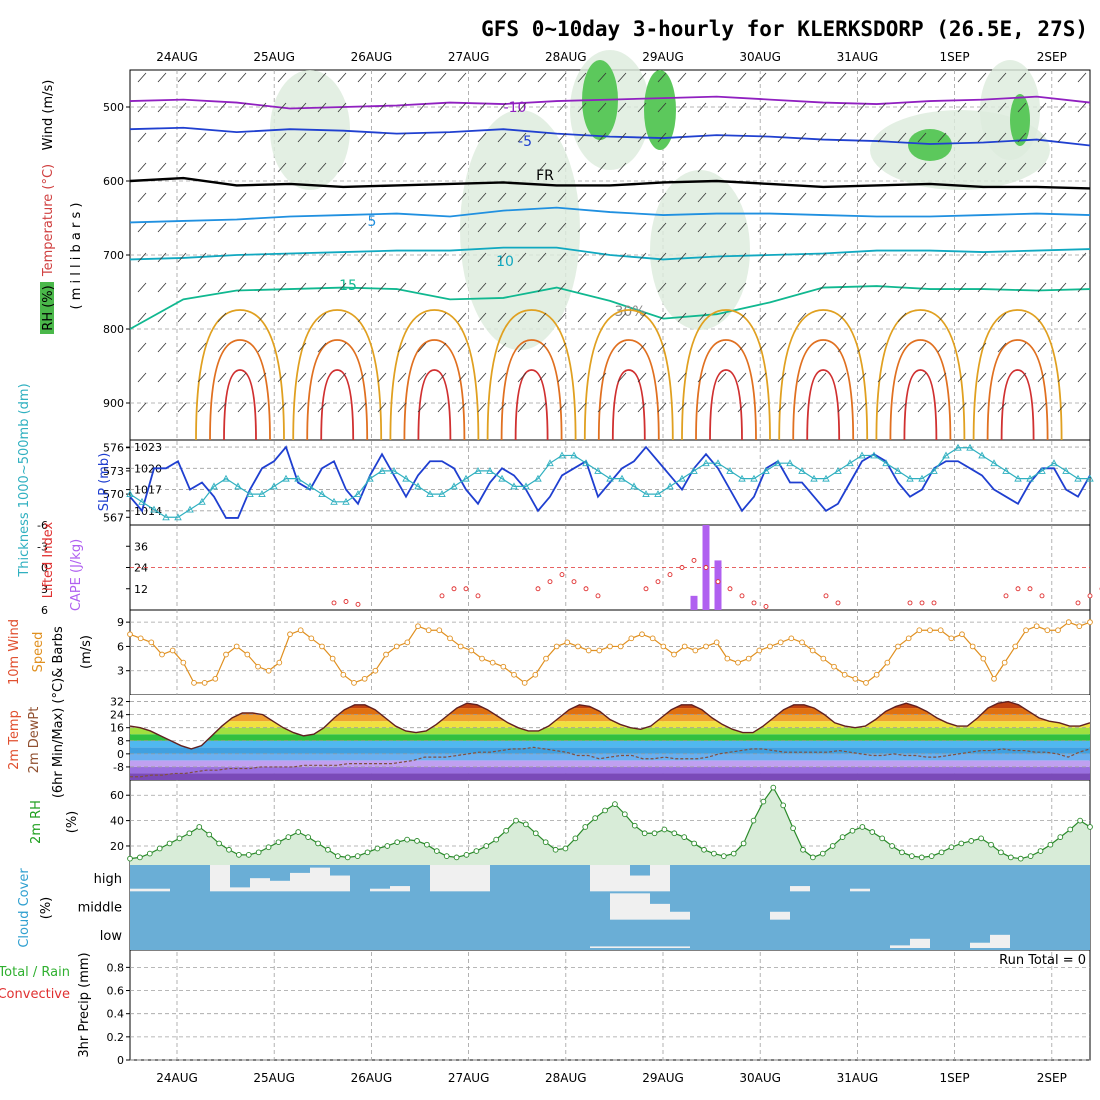 The height and width of the screenshot is (1100, 1100). Describe the element at coordinates (116, 967) in the screenshot. I see `y-tick-label: 0.8` at that location.